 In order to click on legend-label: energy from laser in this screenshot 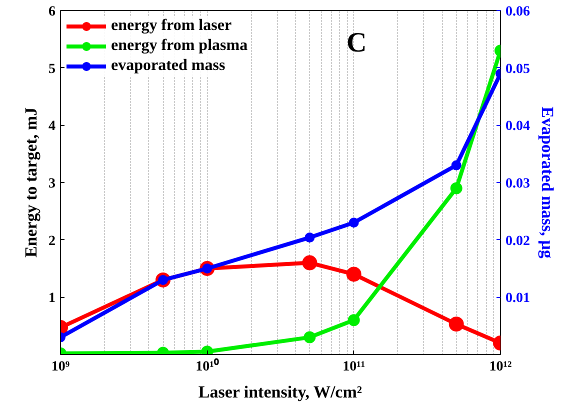, I will do `click(171, 26)`.